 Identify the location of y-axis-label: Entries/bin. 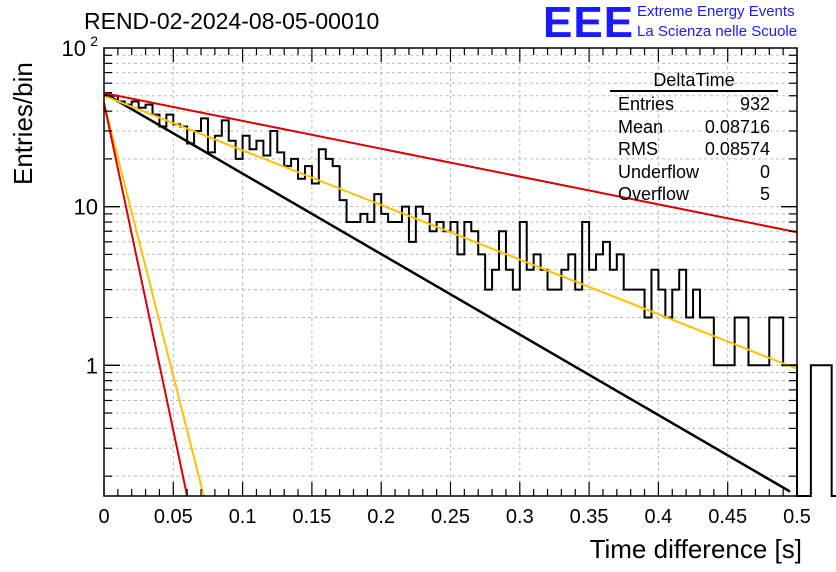
(23, 123).